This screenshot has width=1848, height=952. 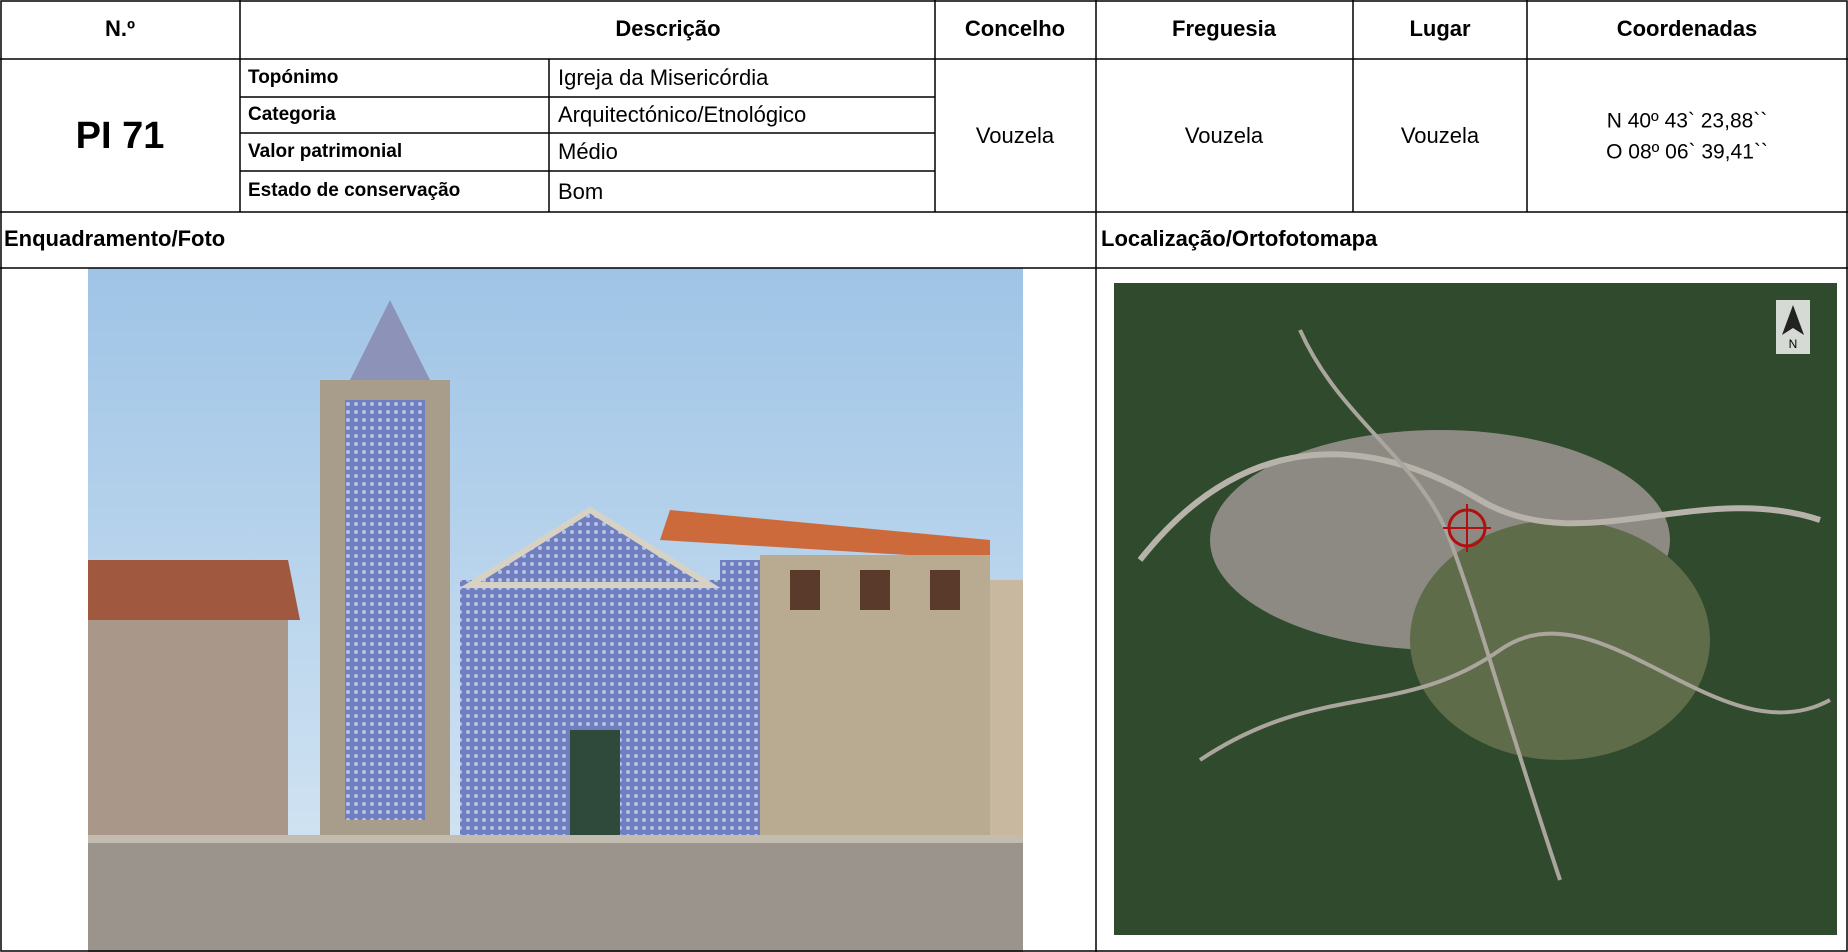 I want to click on lugar: Vouzela, so click(x=1440, y=135).